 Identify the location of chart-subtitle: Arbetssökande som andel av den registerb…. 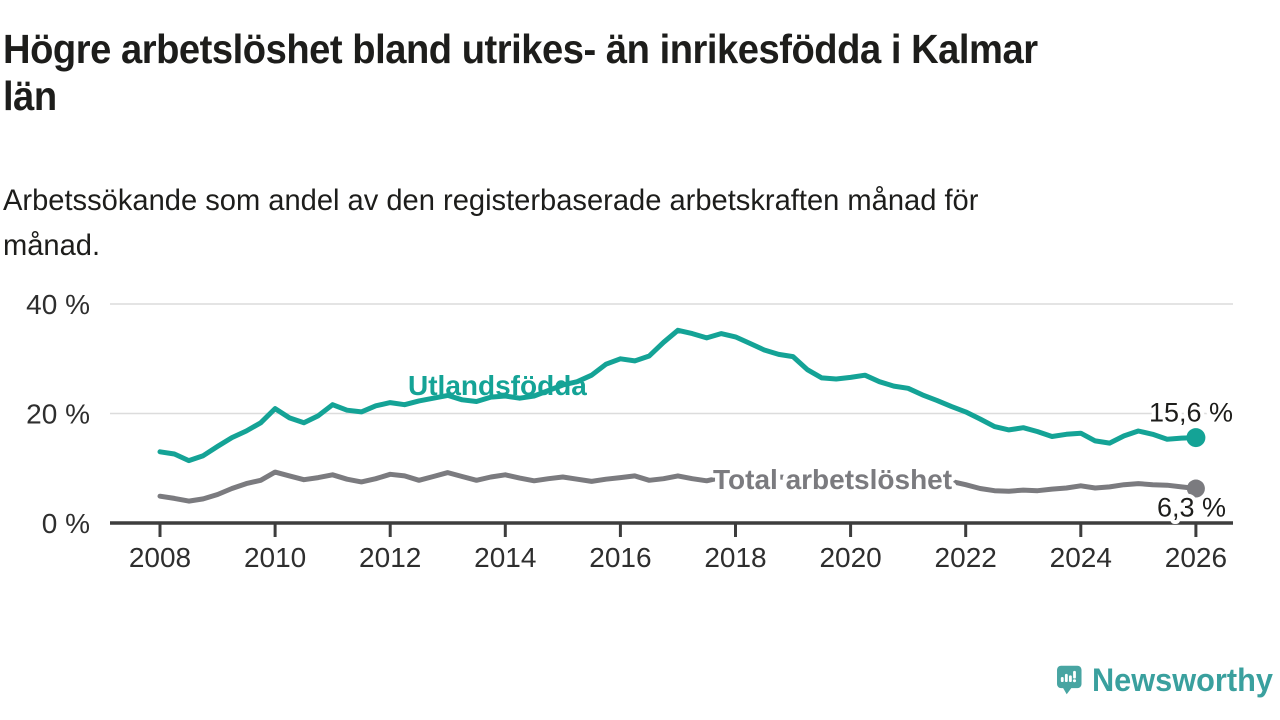
(614, 223).